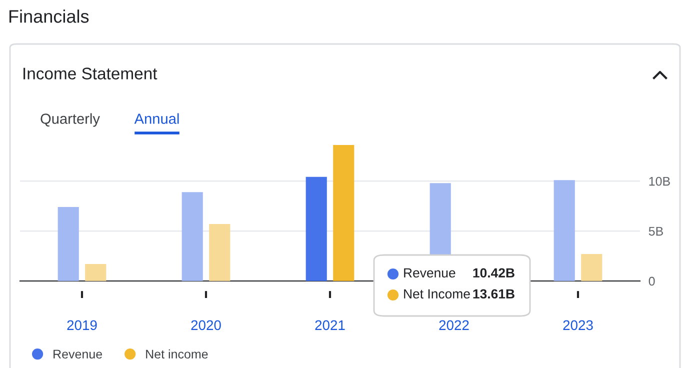 The image size is (690, 368). Describe the element at coordinates (78, 354) in the screenshot. I see `legend-label: Revenue` at that location.